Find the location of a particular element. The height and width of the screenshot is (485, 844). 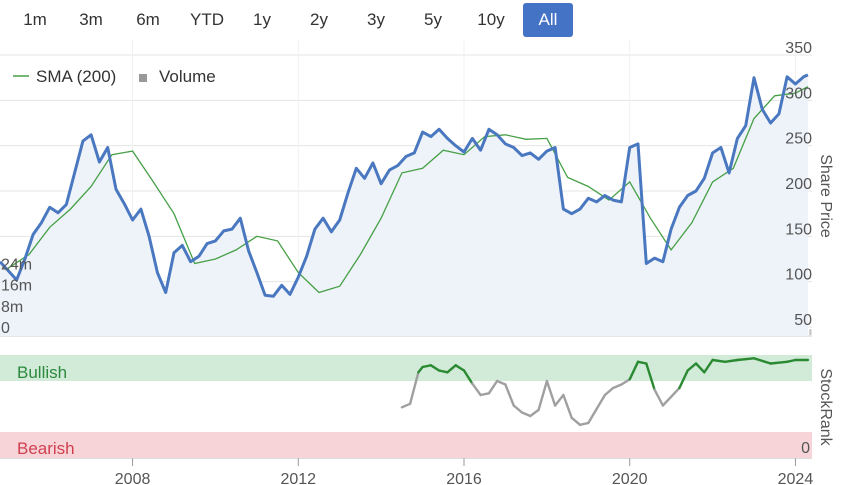

y-right-tick-label: 200 is located at coordinates (798, 184).